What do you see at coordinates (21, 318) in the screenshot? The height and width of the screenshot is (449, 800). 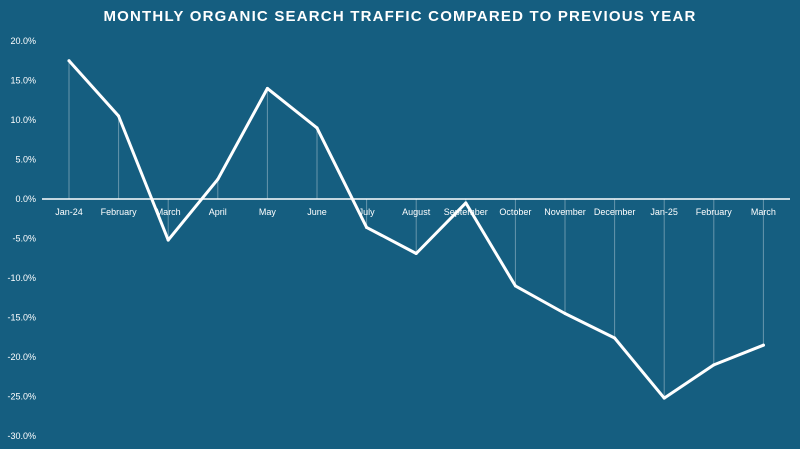 I see `y-tick-label: -15.0%` at bounding box center [21, 318].